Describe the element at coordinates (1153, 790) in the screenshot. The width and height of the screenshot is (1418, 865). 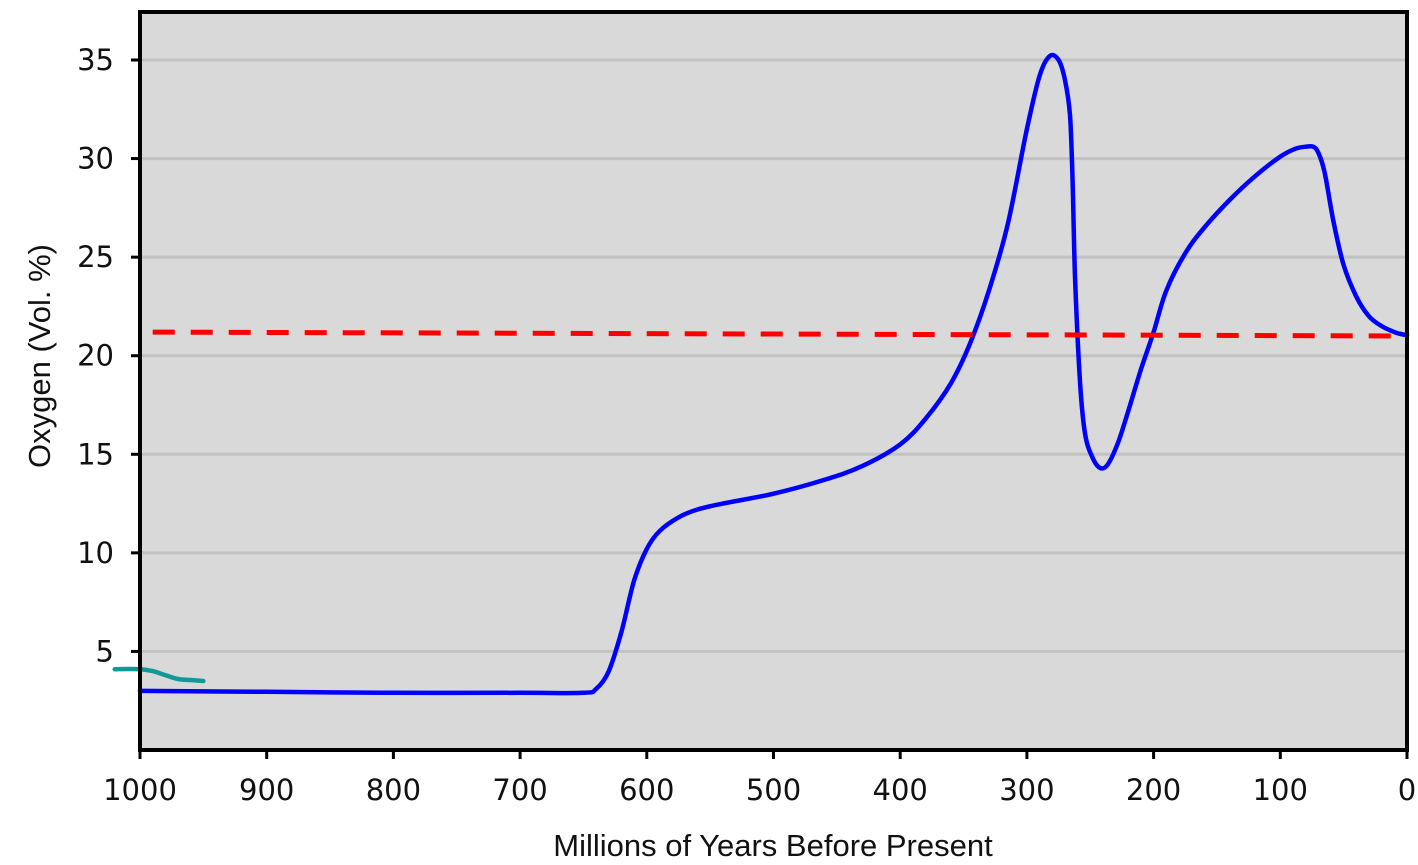
I see `x-tick-label-200: 200` at that location.